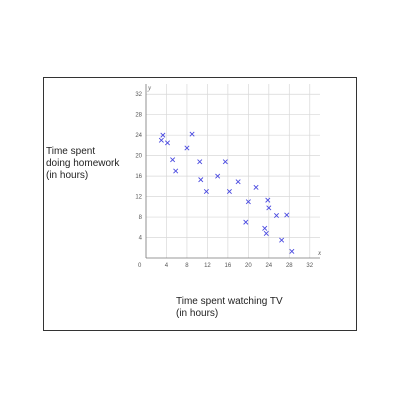 The height and width of the screenshot is (400, 400). I want to click on y-tick-label: 20, so click(138, 157).